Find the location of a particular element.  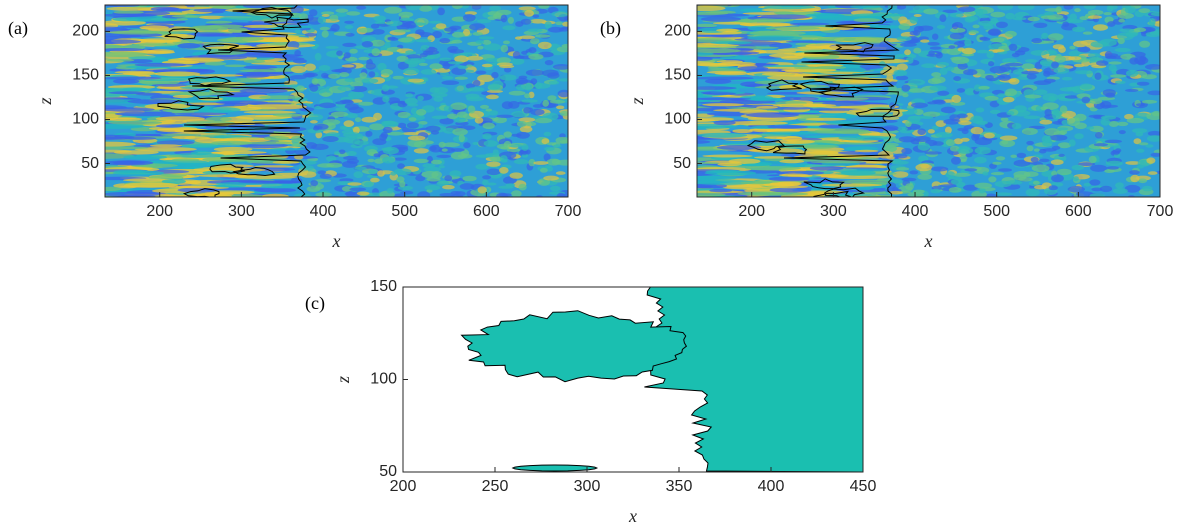

panel-label: (a) is located at coordinates (18, 28).